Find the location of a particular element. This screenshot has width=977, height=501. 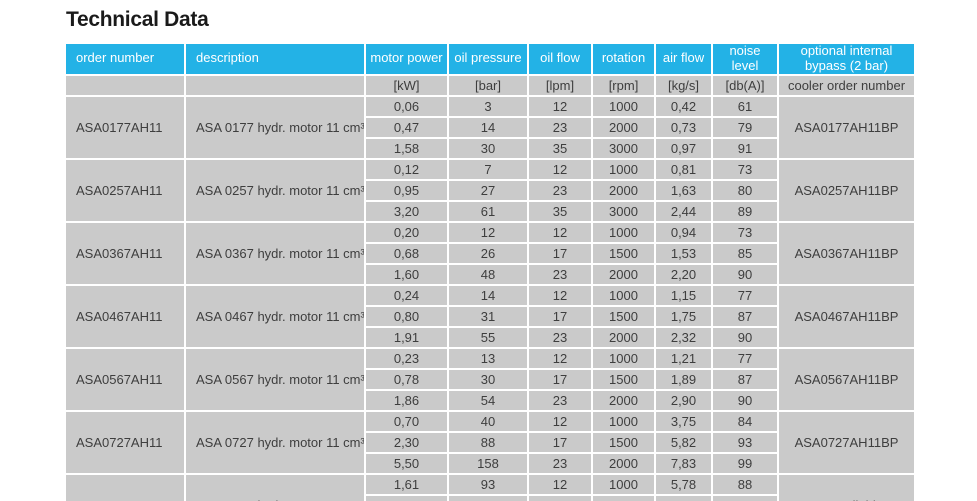

value-cell: 3,54 is located at coordinates (406, 498).